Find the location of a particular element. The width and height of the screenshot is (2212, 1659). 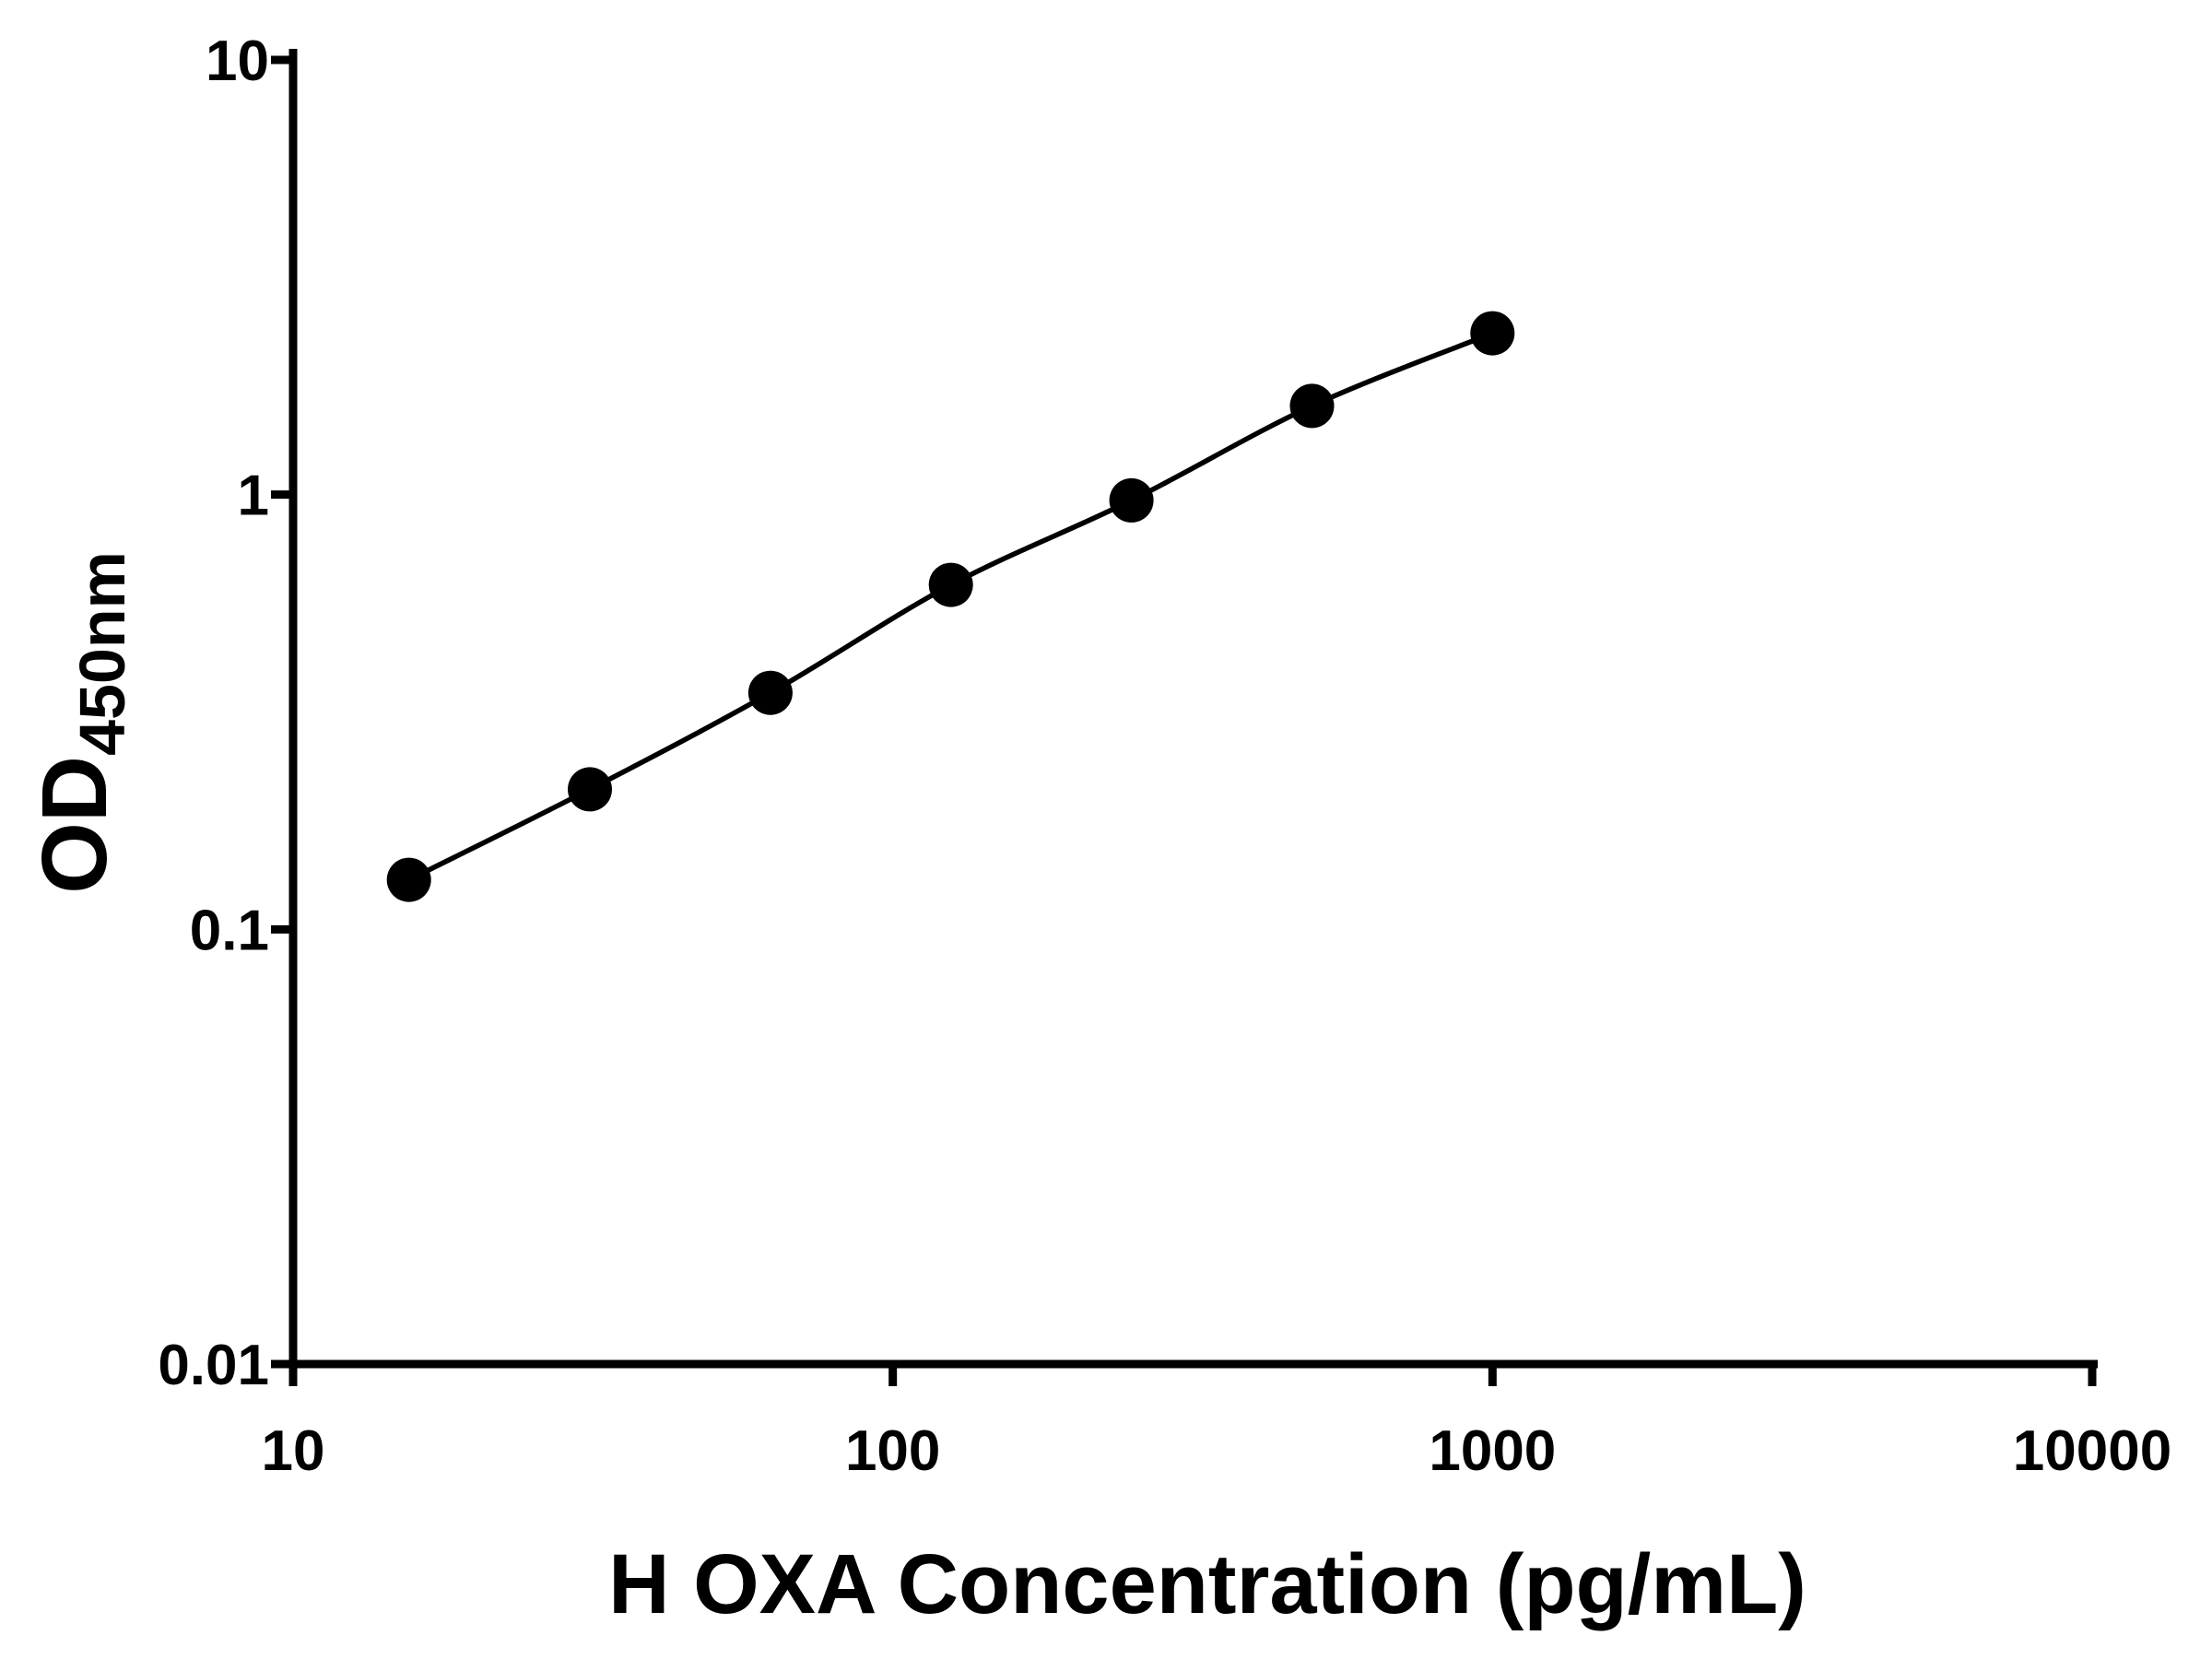

y-axis-title-group: OD450nm is located at coordinates (80, 722).